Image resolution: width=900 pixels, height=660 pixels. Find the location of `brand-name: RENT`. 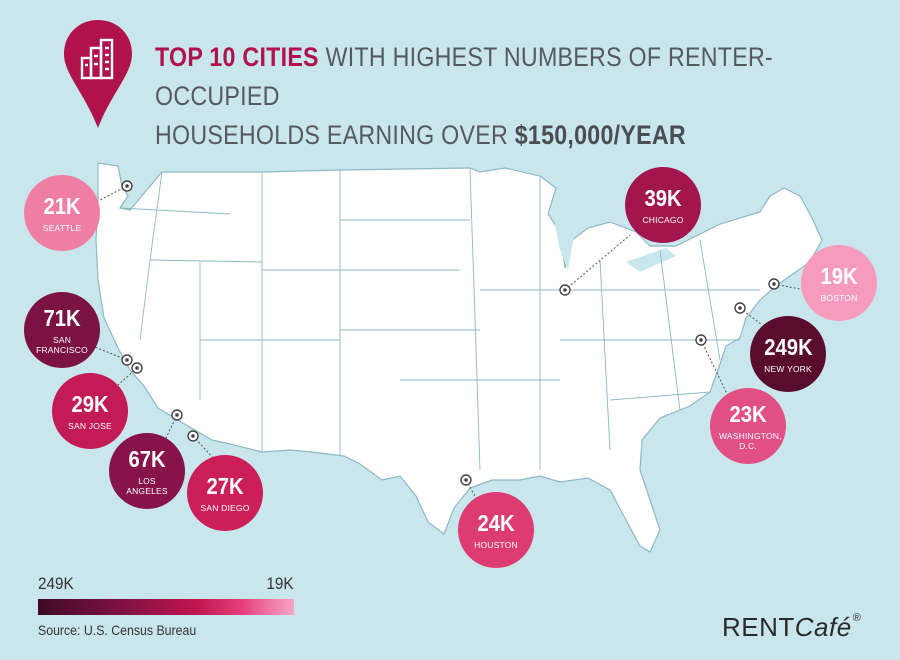

brand-name: RENT is located at coordinates (758, 627).